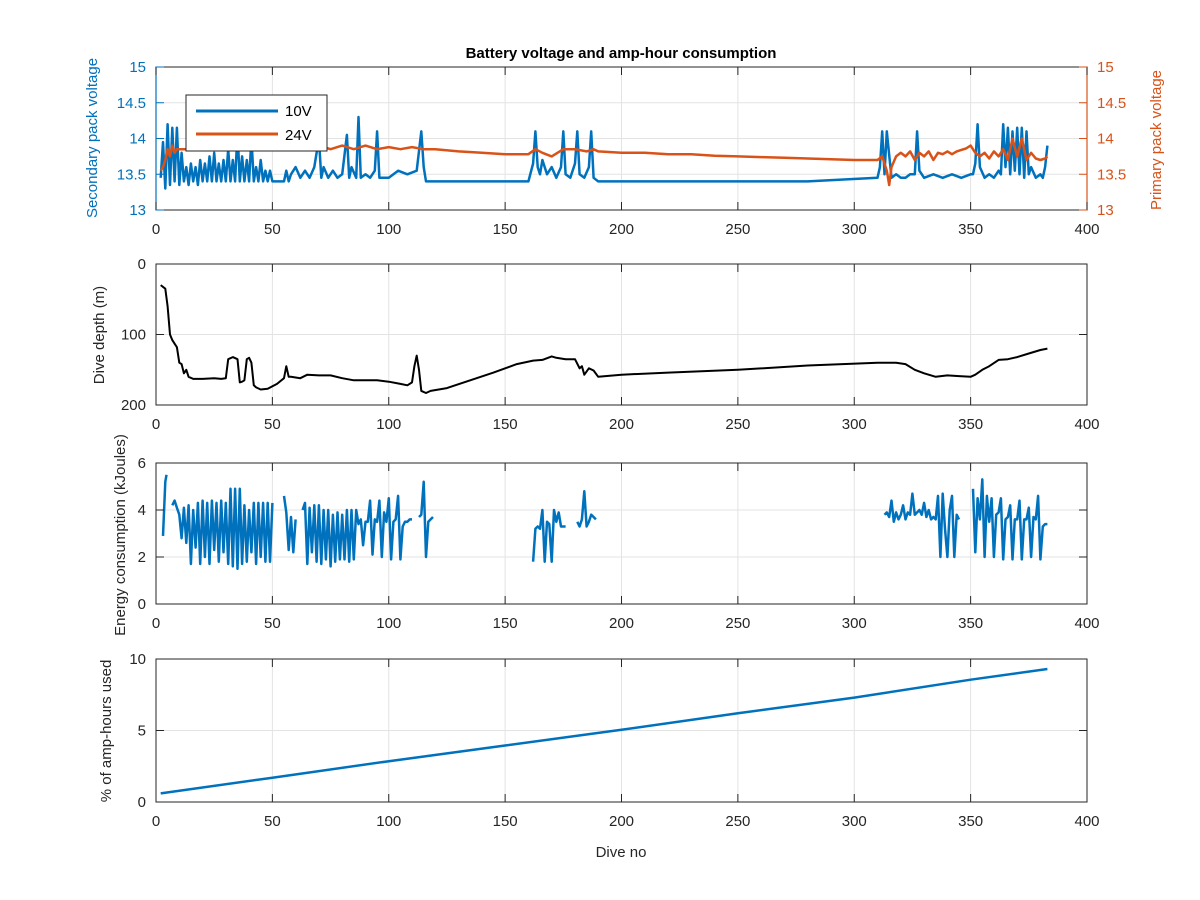 This screenshot has width=1200, height=900. I want to click on depth-xtick-label: 350, so click(970, 424).